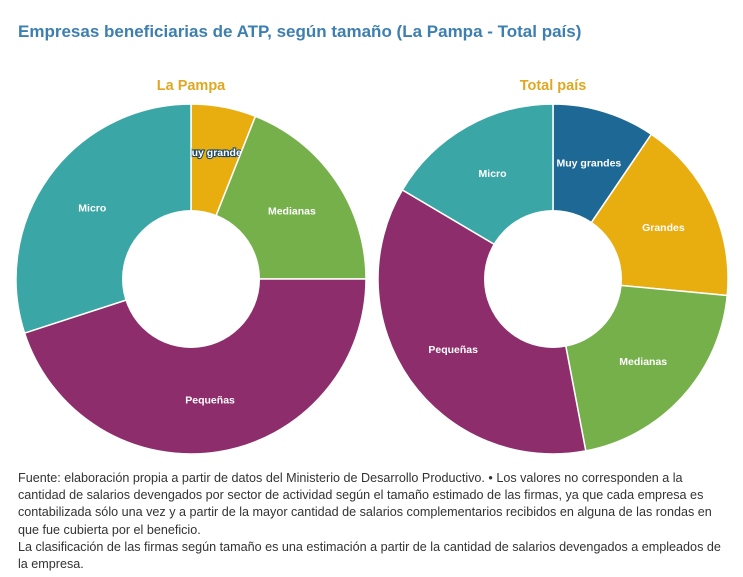  Describe the element at coordinates (191, 86) in the screenshot. I see `donut-title-la-pampa: La Pampa` at that location.